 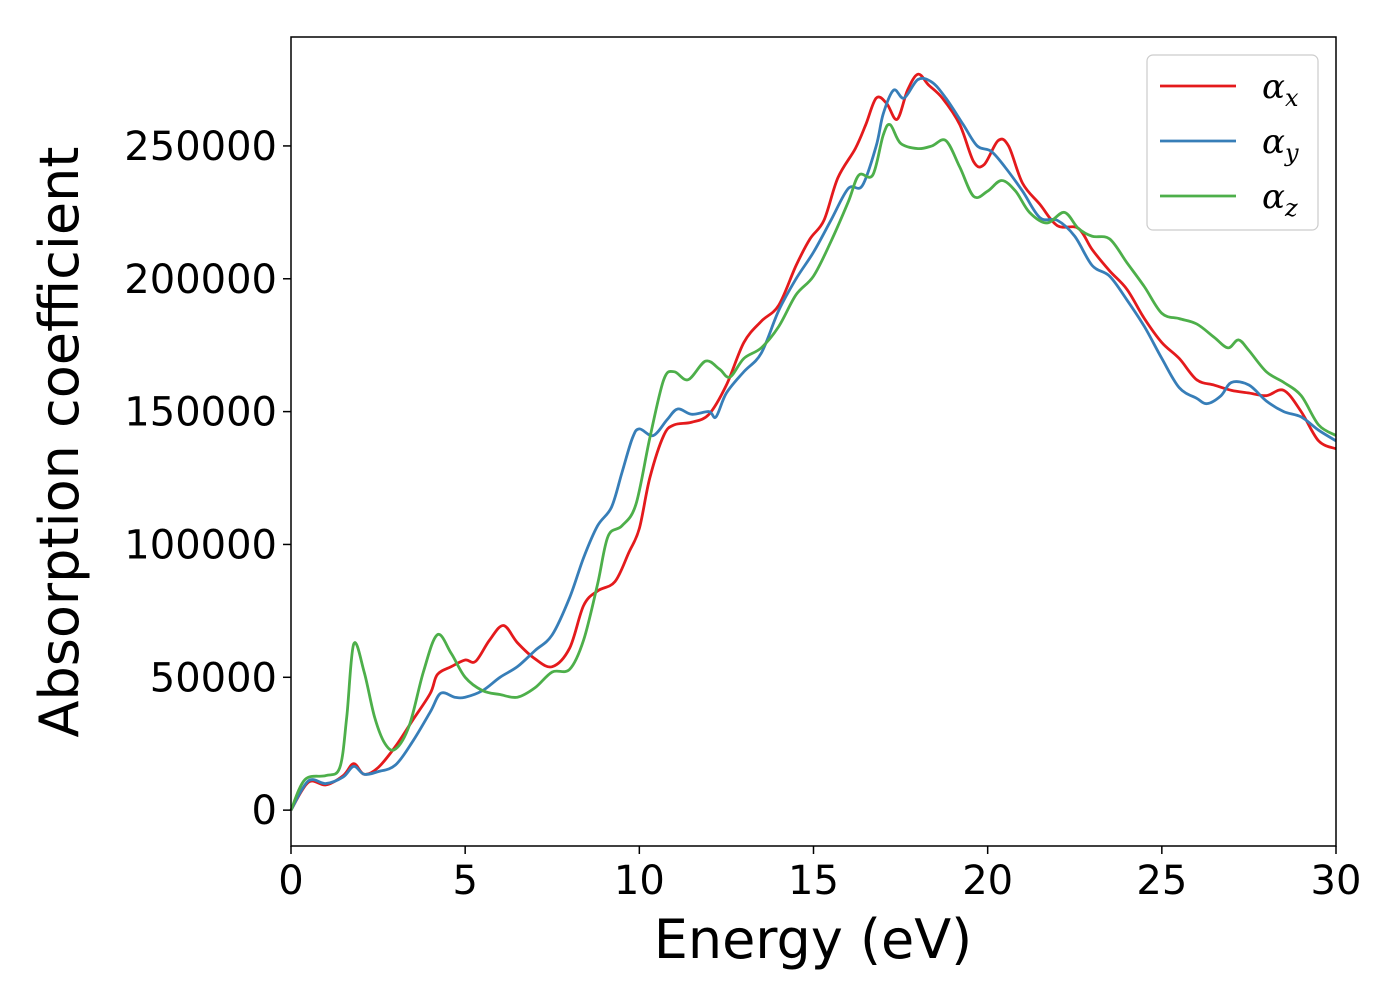 What do you see at coordinates (59, 442) in the screenshot?
I see `y-axis-label: Absorption coefficient` at bounding box center [59, 442].